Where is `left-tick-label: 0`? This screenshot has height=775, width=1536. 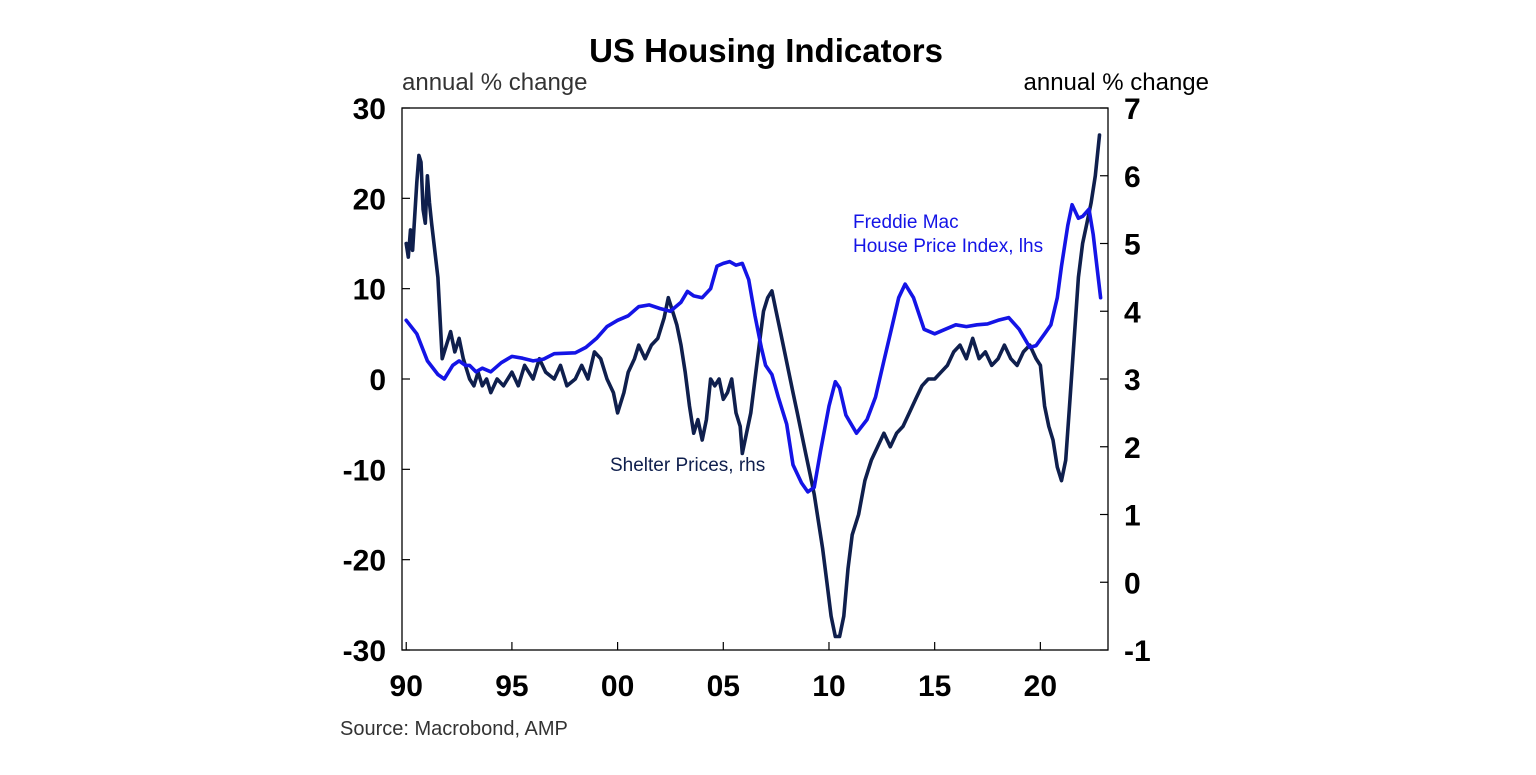 left-tick-label: 0 is located at coordinates (377, 380).